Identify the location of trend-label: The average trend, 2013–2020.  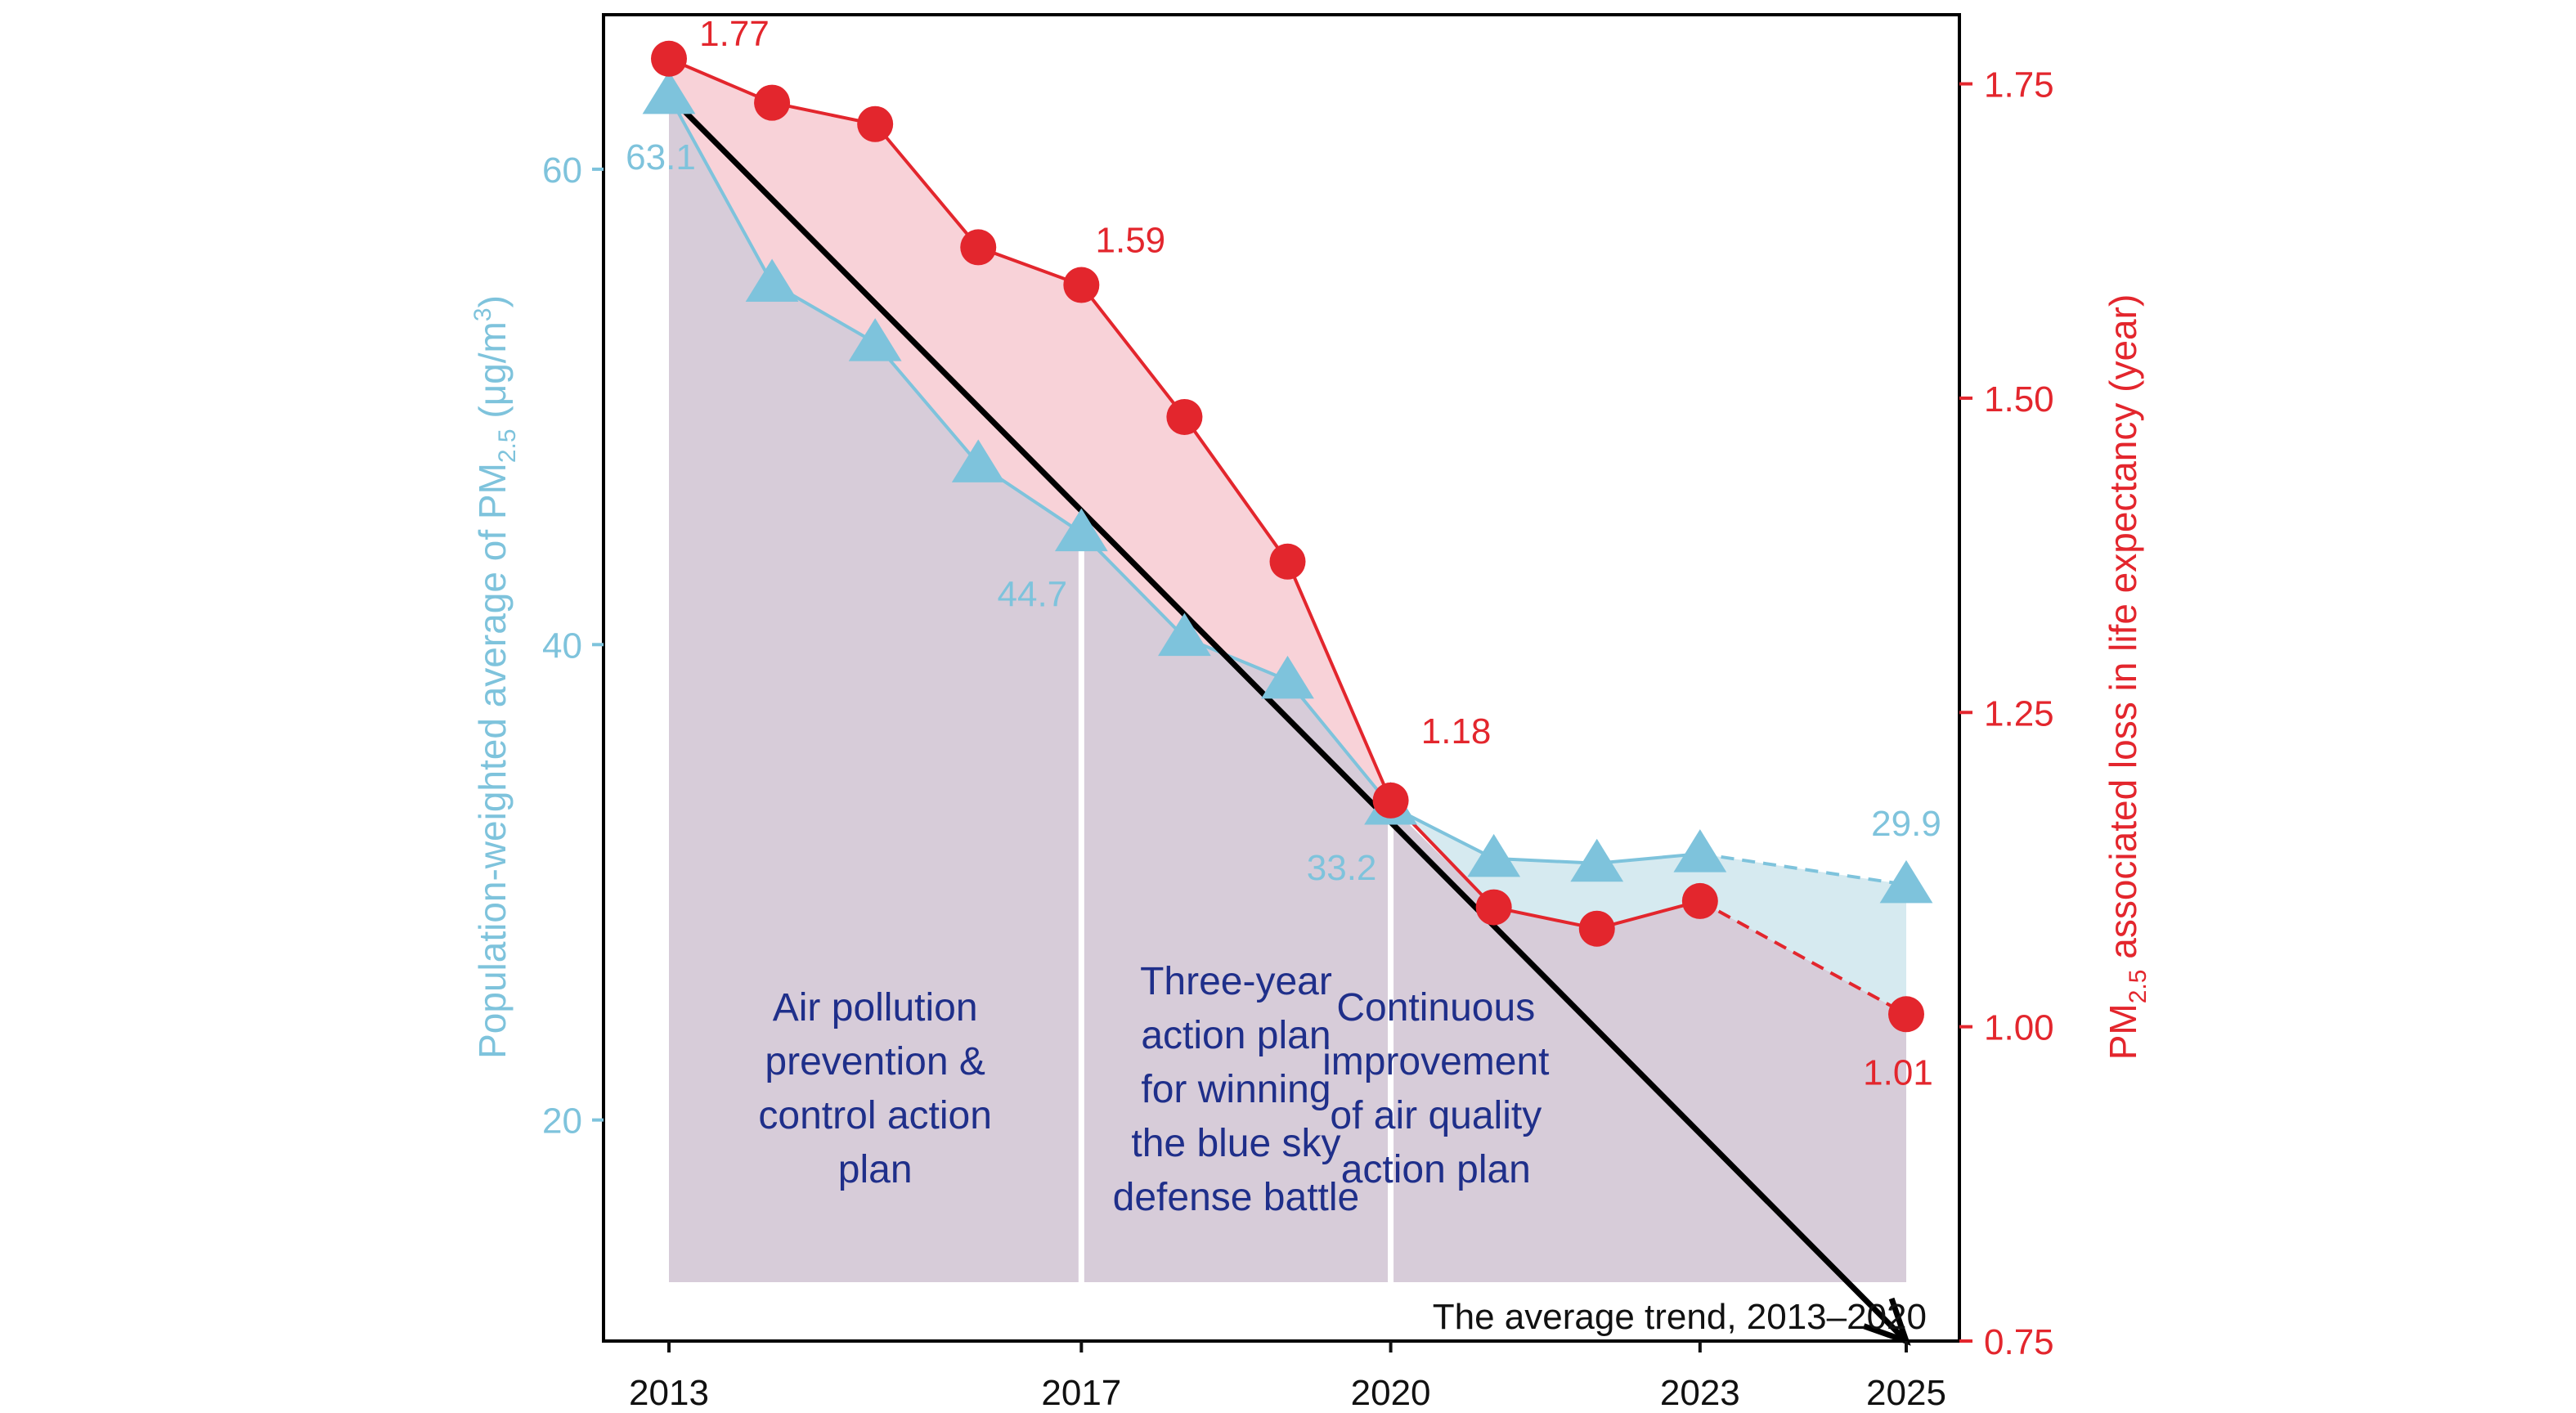
(1680, 1317).